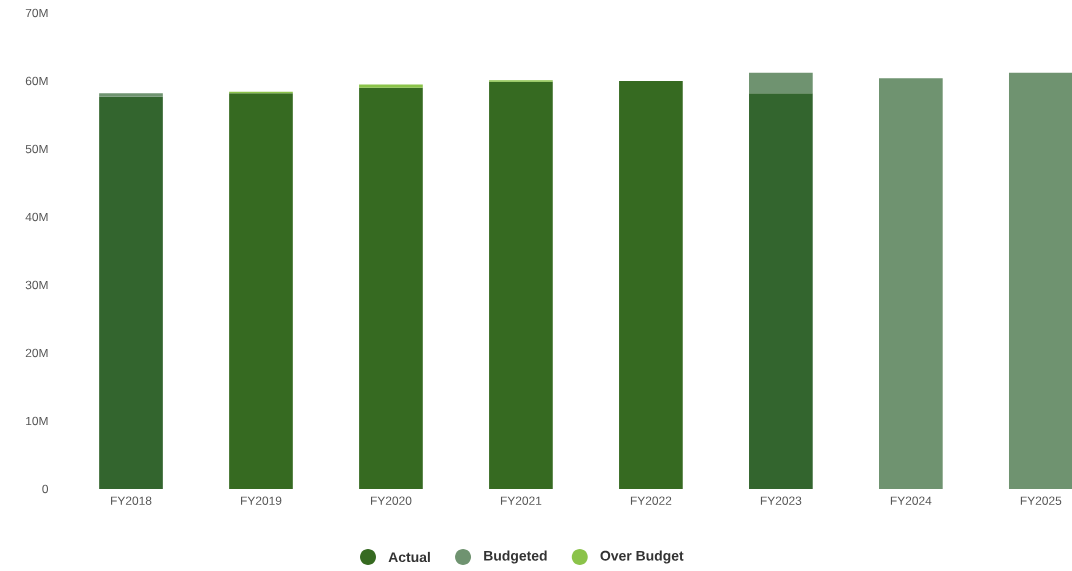  What do you see at coordinates (36, 217) in the screenshot?
I see `y-tick-label: 40M` at bounding box center [36, 217].